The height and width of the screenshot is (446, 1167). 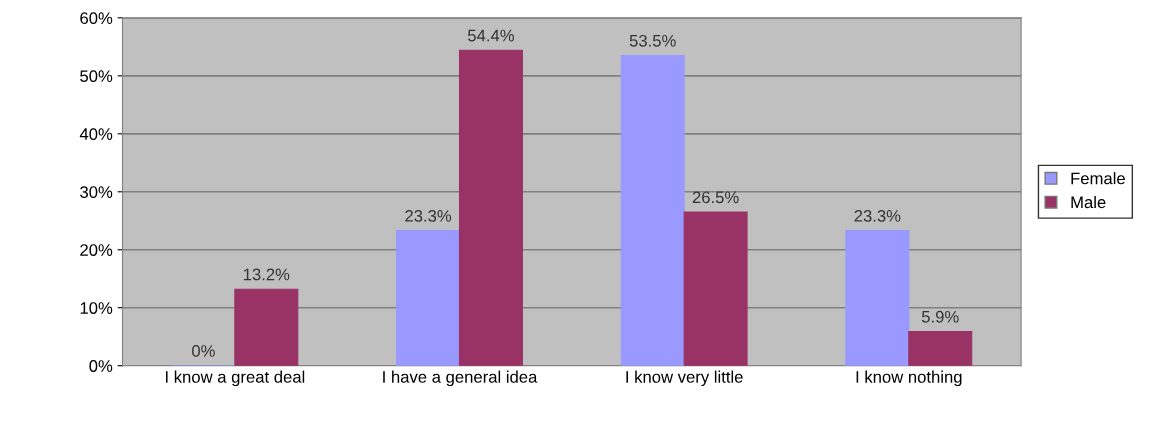 What do you see at coordinates (96, 250) in the screenshot?
I see `y-tick-label: 20%` at bounding box center [96, 250].